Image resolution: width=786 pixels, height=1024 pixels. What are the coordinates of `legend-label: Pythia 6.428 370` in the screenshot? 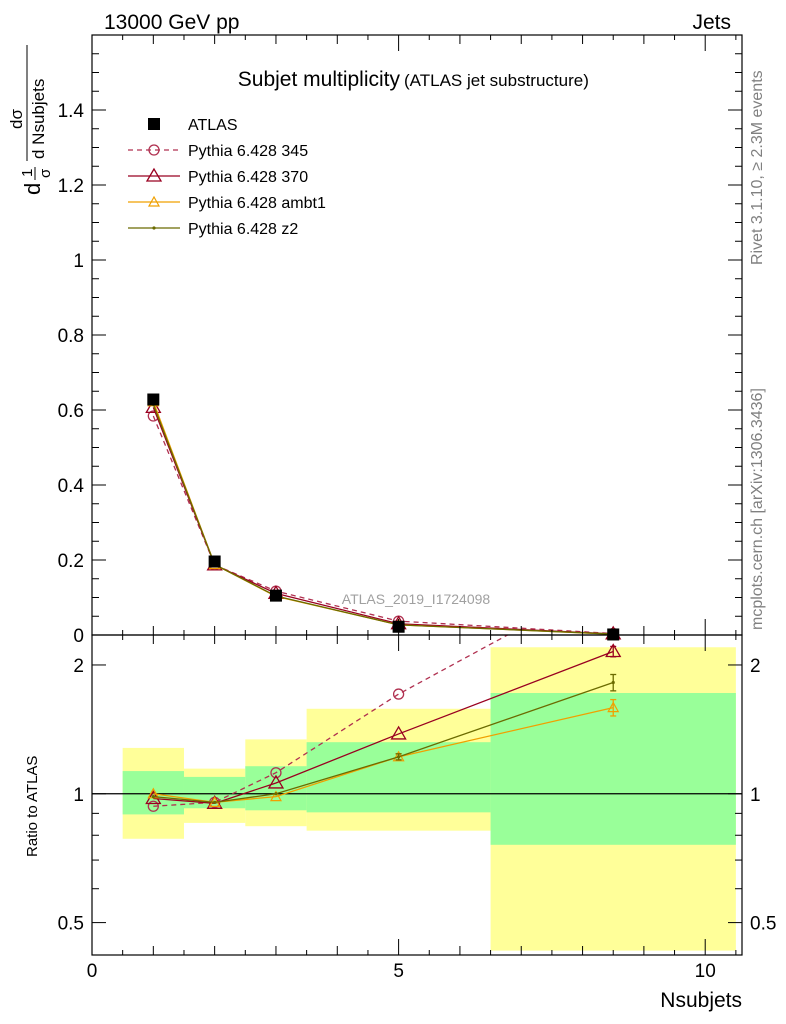 It's located at (248, 177).